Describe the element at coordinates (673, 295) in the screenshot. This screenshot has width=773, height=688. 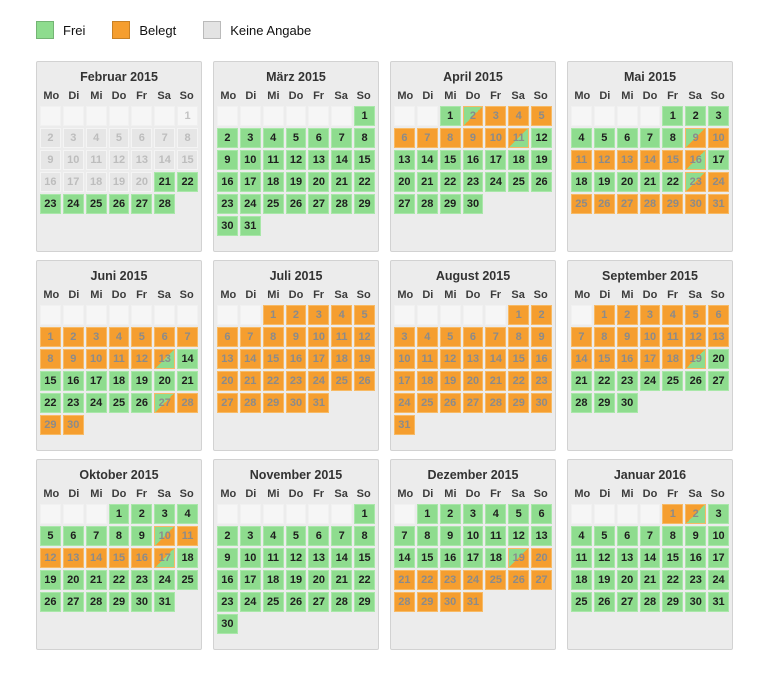
I see `weekday-label: Fr` at that location.